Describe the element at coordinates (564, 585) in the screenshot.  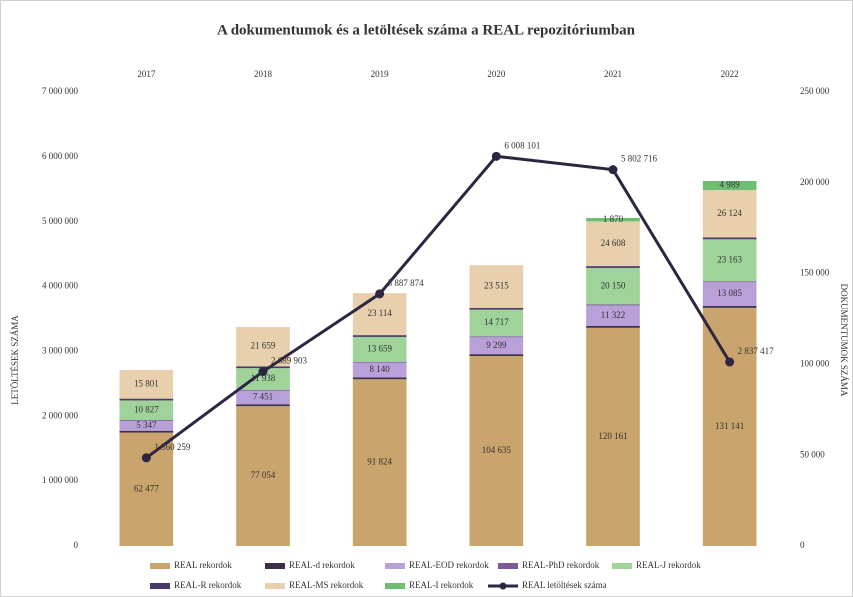
I see `legend-label: REAL letöltések száma` at that location.